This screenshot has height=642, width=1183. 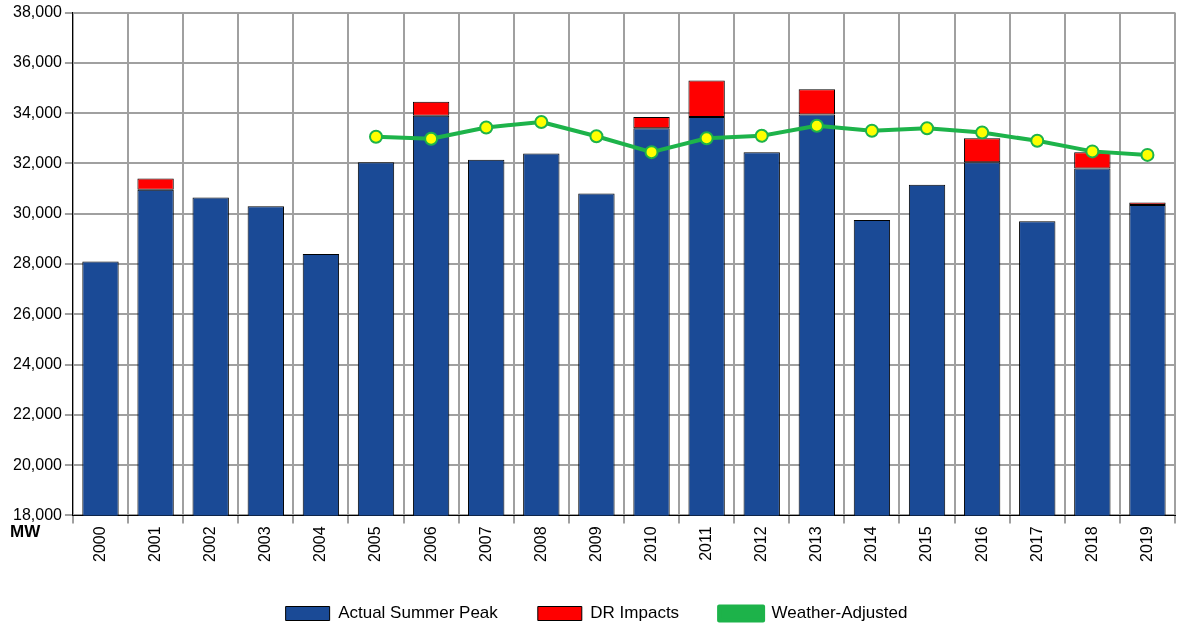 What do you see at coordinates (761, 544) in the screenshot?
I see `x-tick-label: 2012` at bounding box center [761, 544].